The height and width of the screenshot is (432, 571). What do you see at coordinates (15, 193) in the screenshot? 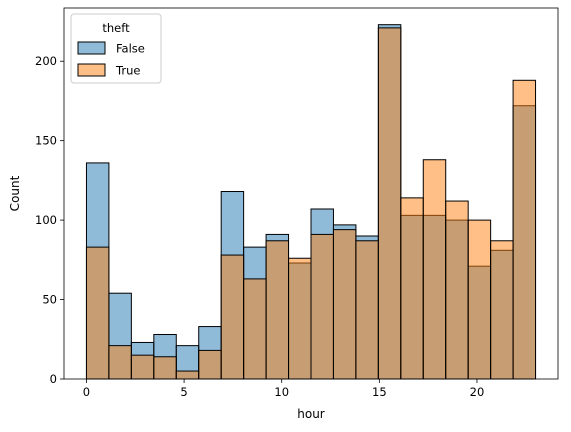
I see `y-axis-label: Count` at bounding box center [15, 193].